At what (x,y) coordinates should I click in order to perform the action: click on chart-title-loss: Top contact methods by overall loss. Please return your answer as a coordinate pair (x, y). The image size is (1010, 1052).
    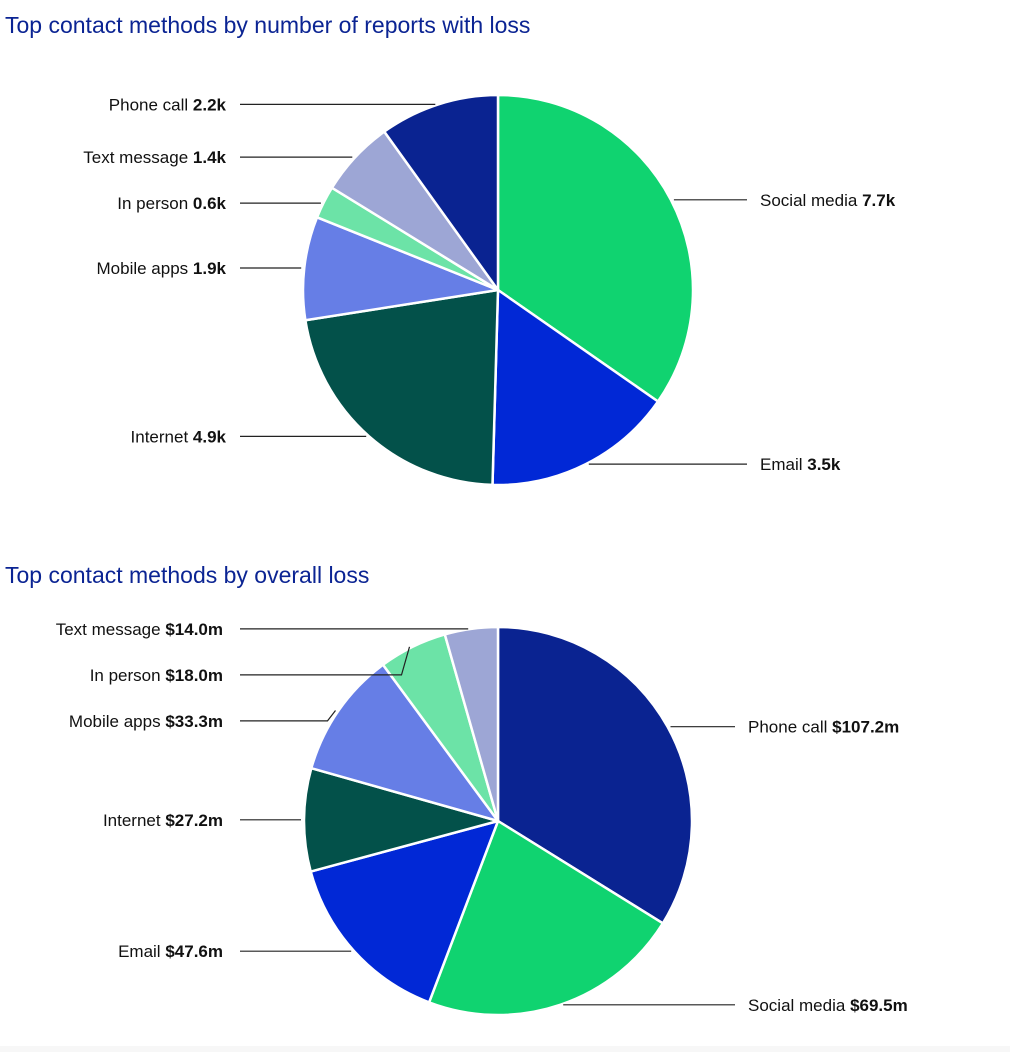
    Looking at the image, I should click on (187, 575).